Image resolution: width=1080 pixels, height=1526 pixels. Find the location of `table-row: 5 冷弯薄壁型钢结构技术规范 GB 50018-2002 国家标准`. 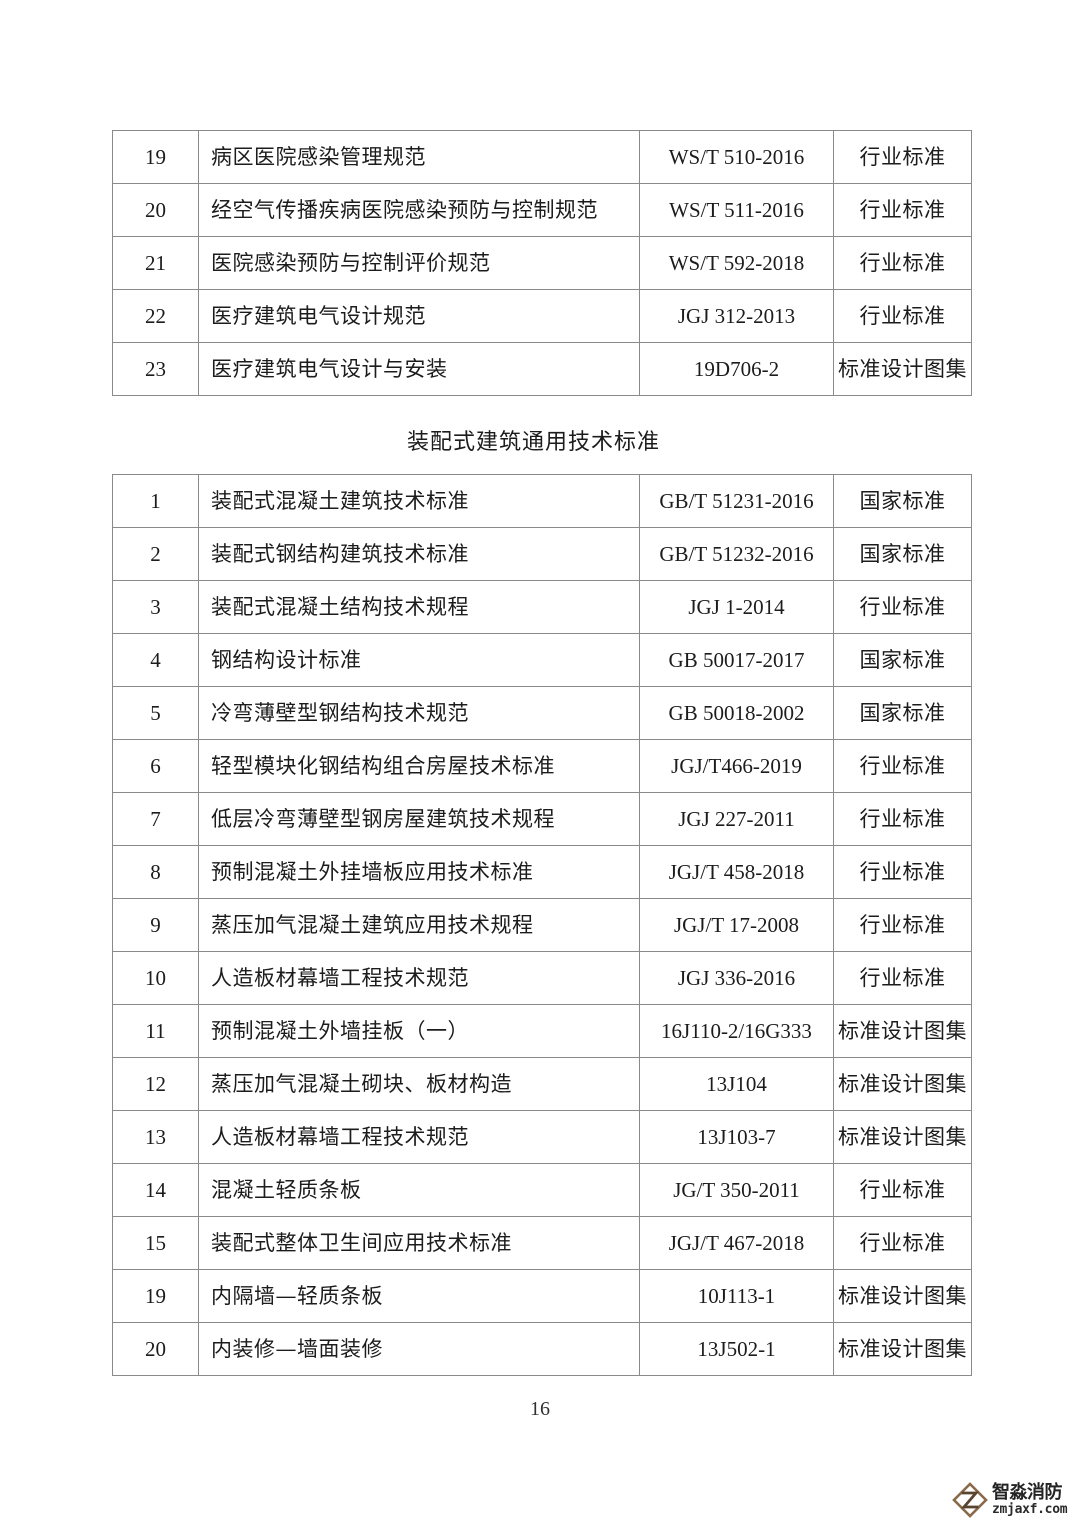

table-row: 5 冷弯薄壁型钢结构技术规范 GB 50018-2002 国家标准 is located at coordinates (542, 713).